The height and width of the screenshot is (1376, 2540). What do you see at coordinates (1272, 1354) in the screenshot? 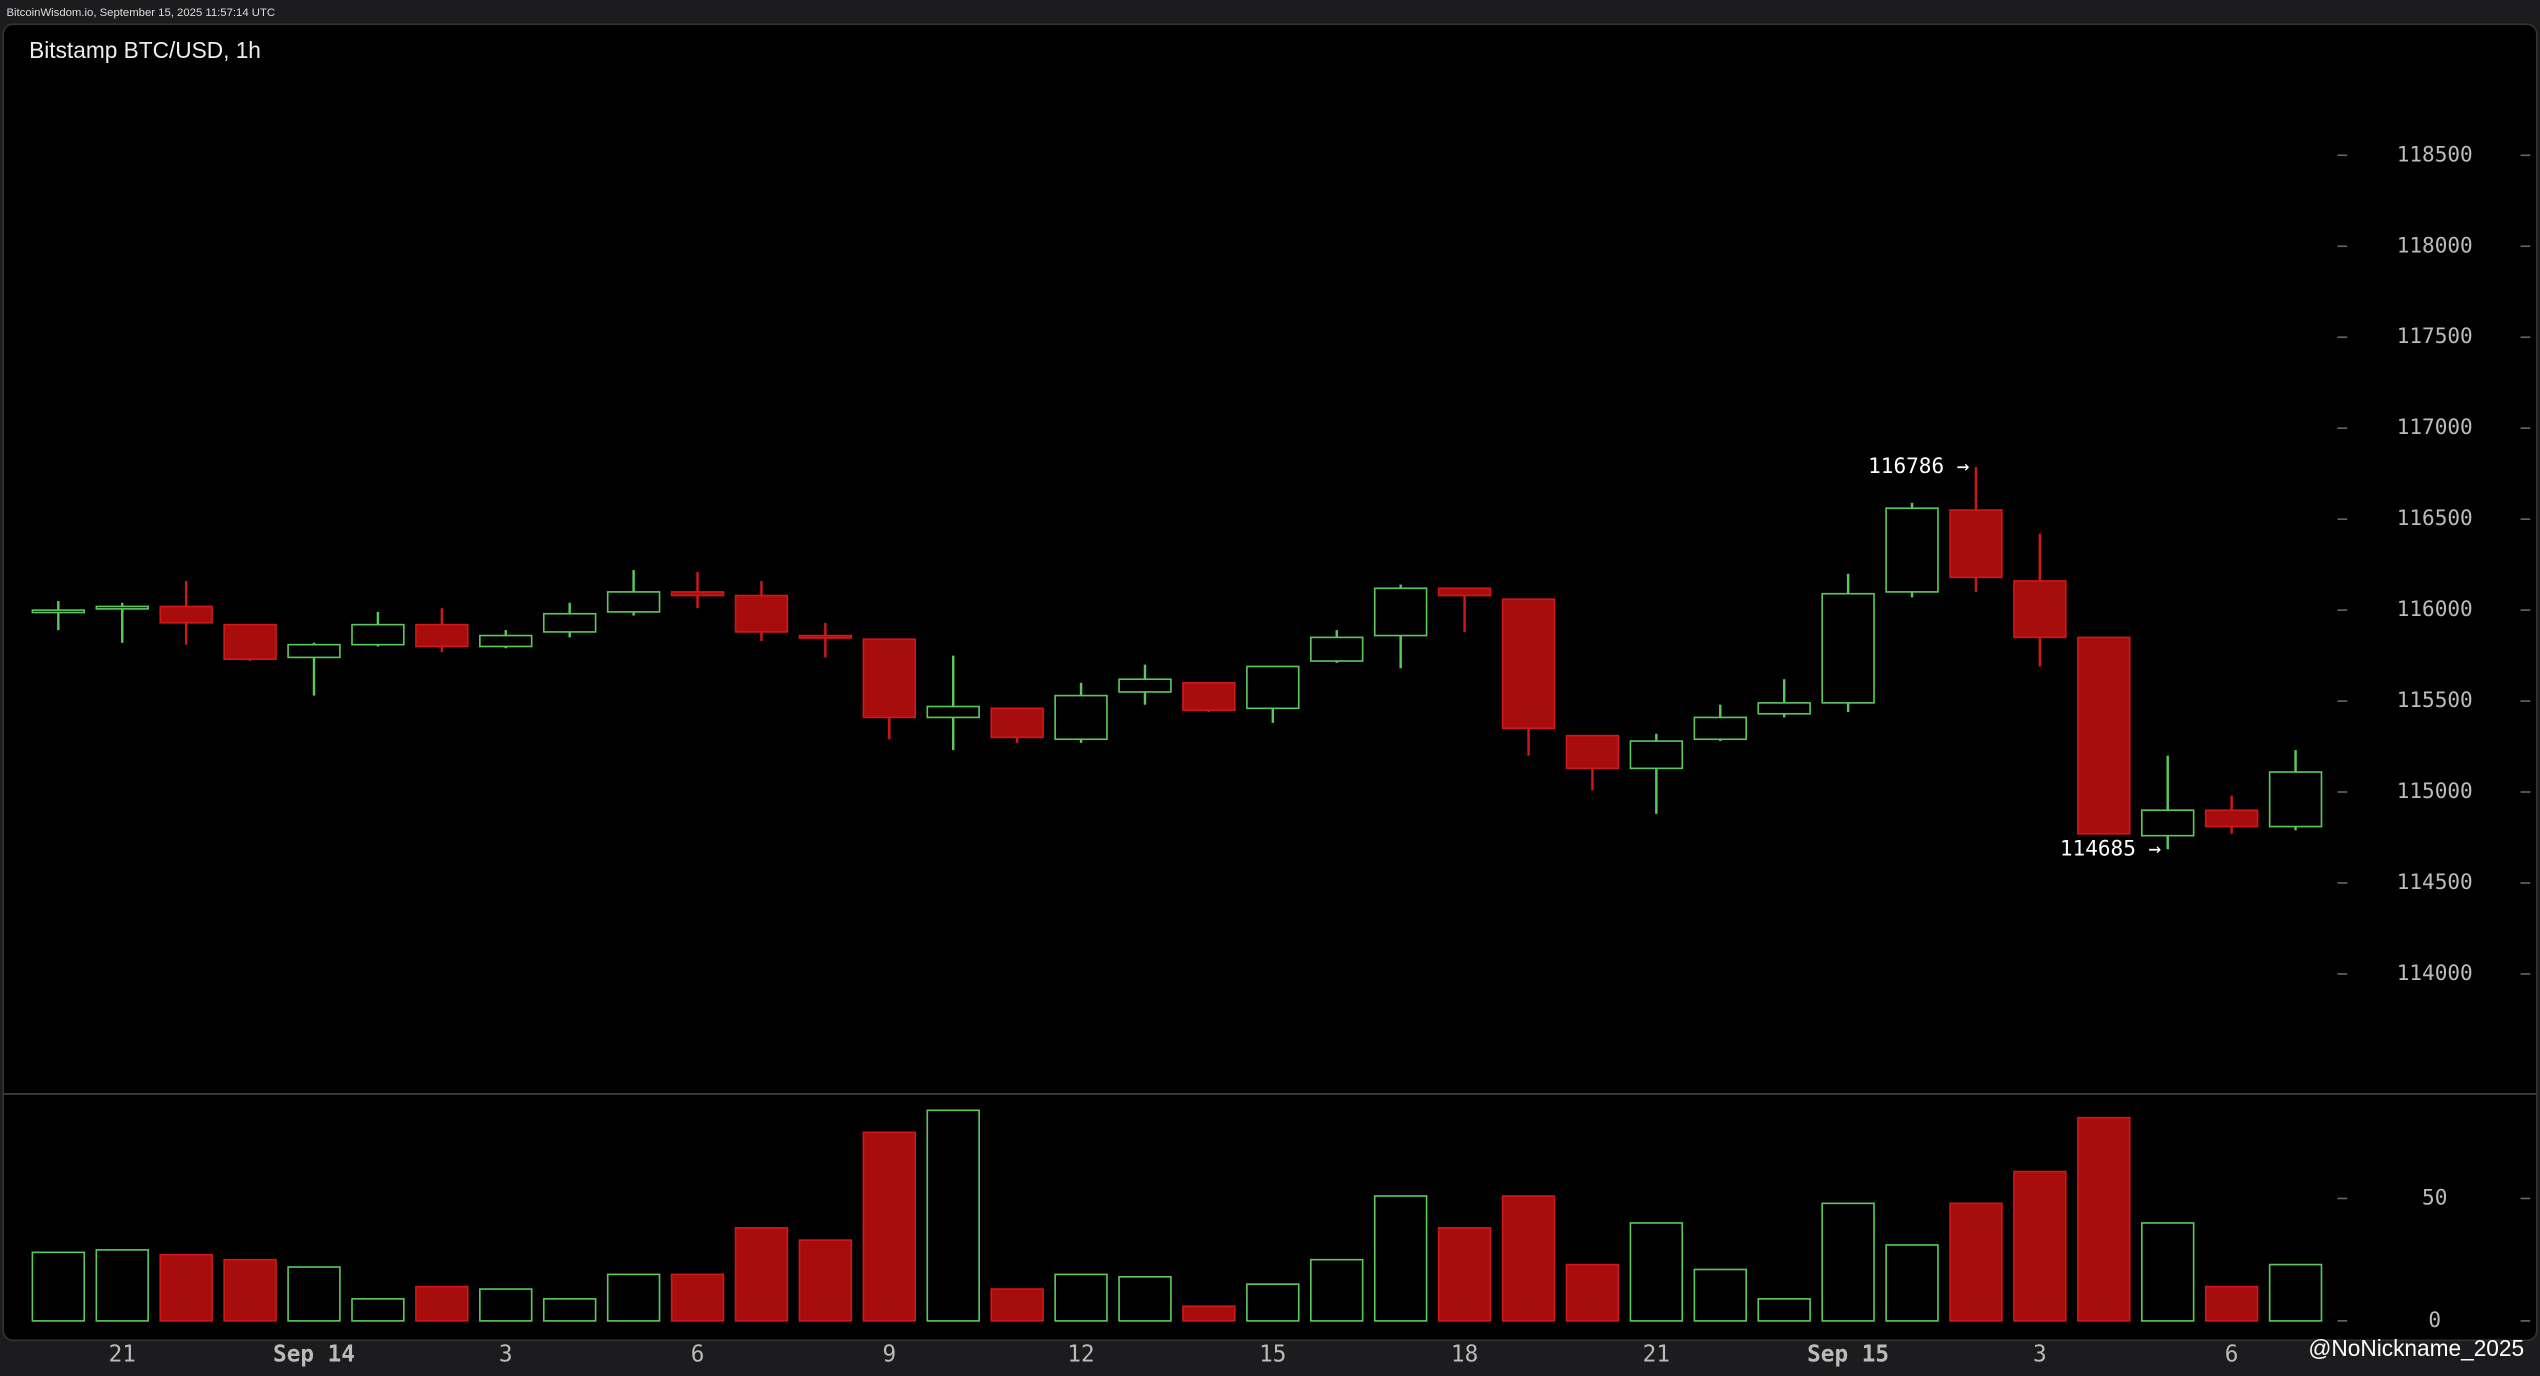
I see `x-tick-label: 15` at bounding box center [1272, 1354].